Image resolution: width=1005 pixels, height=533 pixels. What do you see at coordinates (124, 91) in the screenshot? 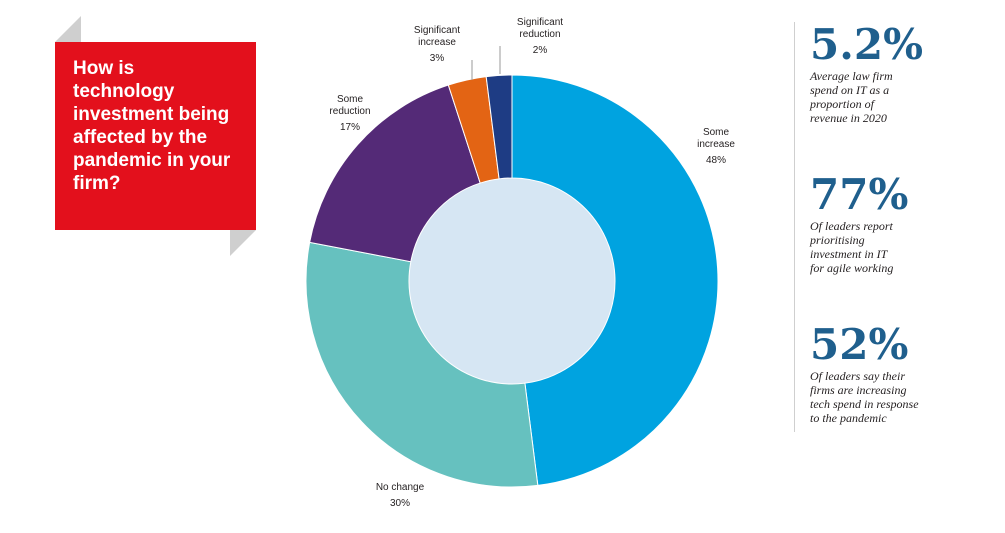
I see `question-line: technology` at bounding box center [124, 91].